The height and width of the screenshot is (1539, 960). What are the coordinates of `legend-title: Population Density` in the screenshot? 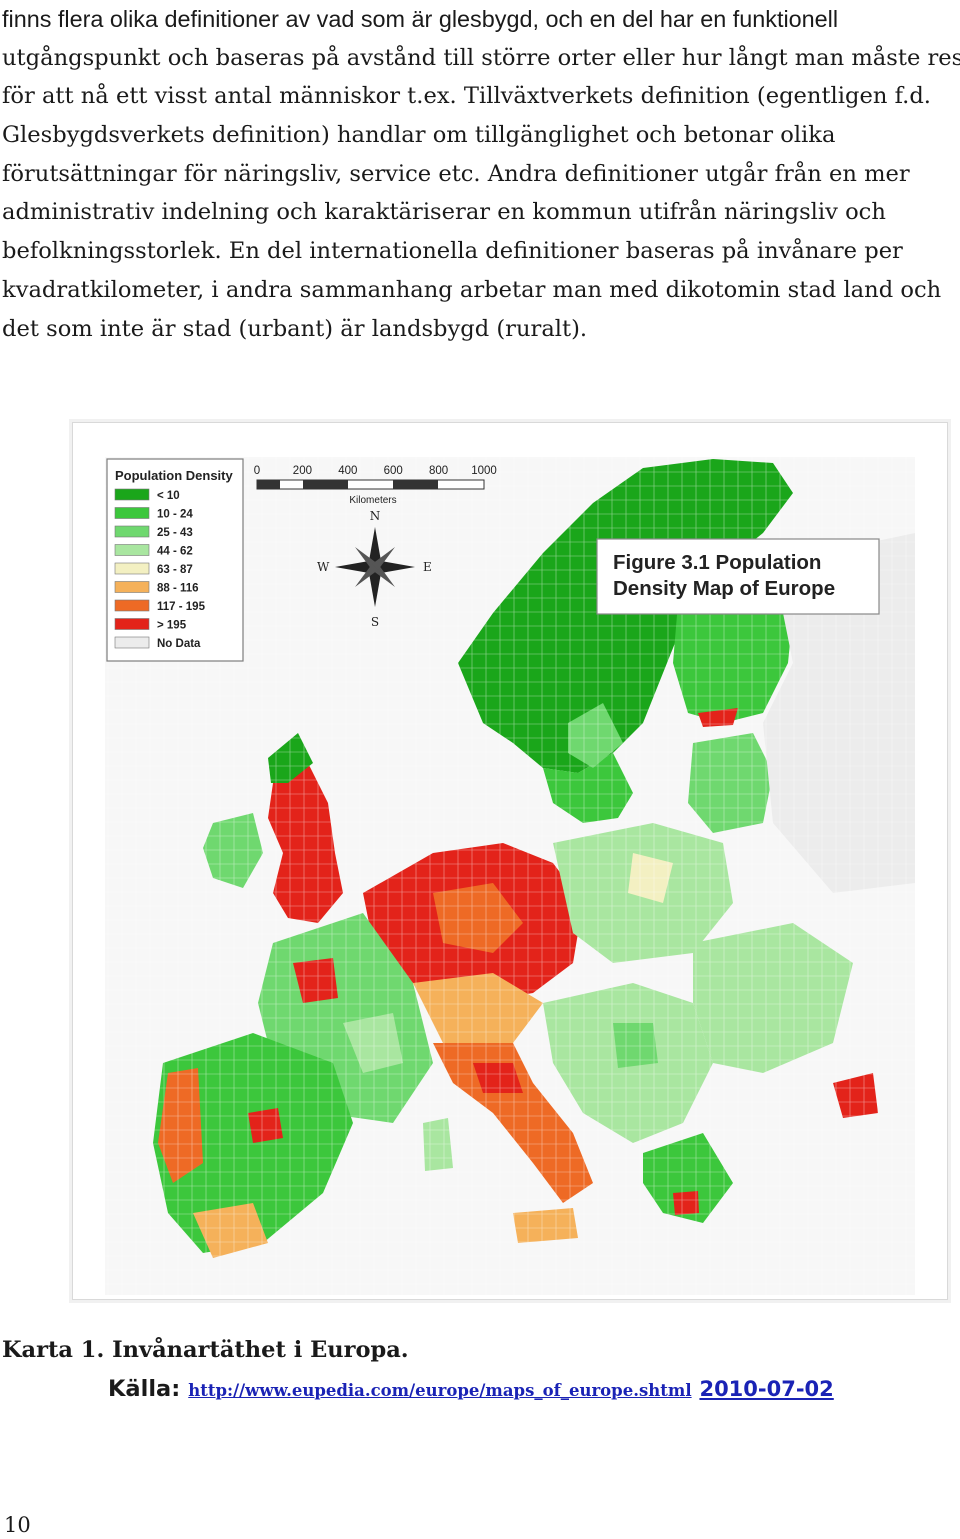 It's located at (174, 475).